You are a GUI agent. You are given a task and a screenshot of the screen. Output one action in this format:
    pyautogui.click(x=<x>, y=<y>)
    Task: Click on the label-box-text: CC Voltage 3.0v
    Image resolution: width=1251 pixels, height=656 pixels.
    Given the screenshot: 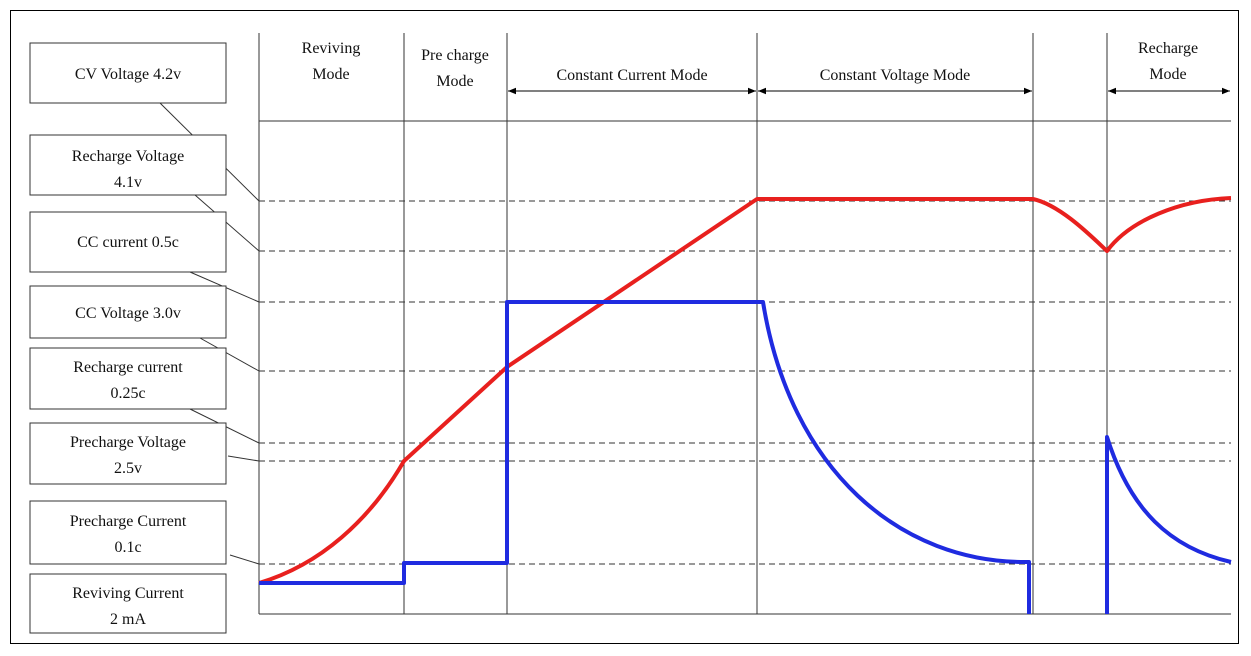 What is the action you would take?
    pyautogui.click(x=128, y=313)
    